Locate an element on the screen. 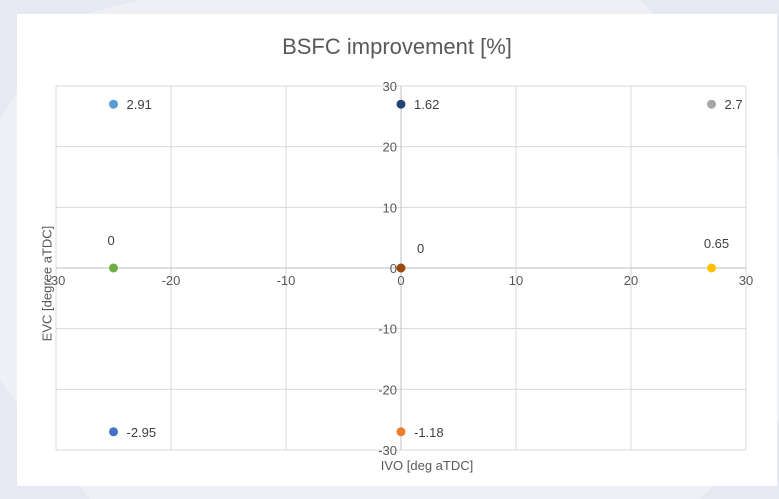 Image resolution: width=779 pixels, height=499 pixels. x-tick-label: -10 is located at coordinates (286, 280).